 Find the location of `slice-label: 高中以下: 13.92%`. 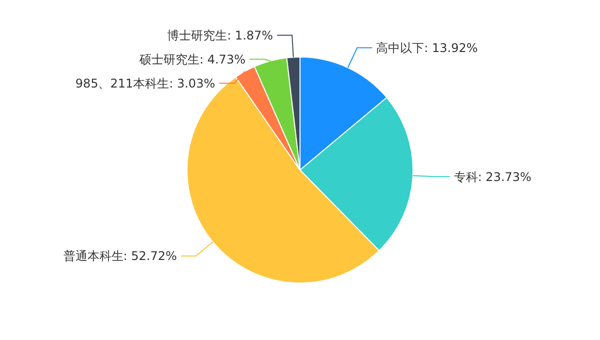

slice-label: 高中以下: 13.92% is located at coordinates (427, 47).